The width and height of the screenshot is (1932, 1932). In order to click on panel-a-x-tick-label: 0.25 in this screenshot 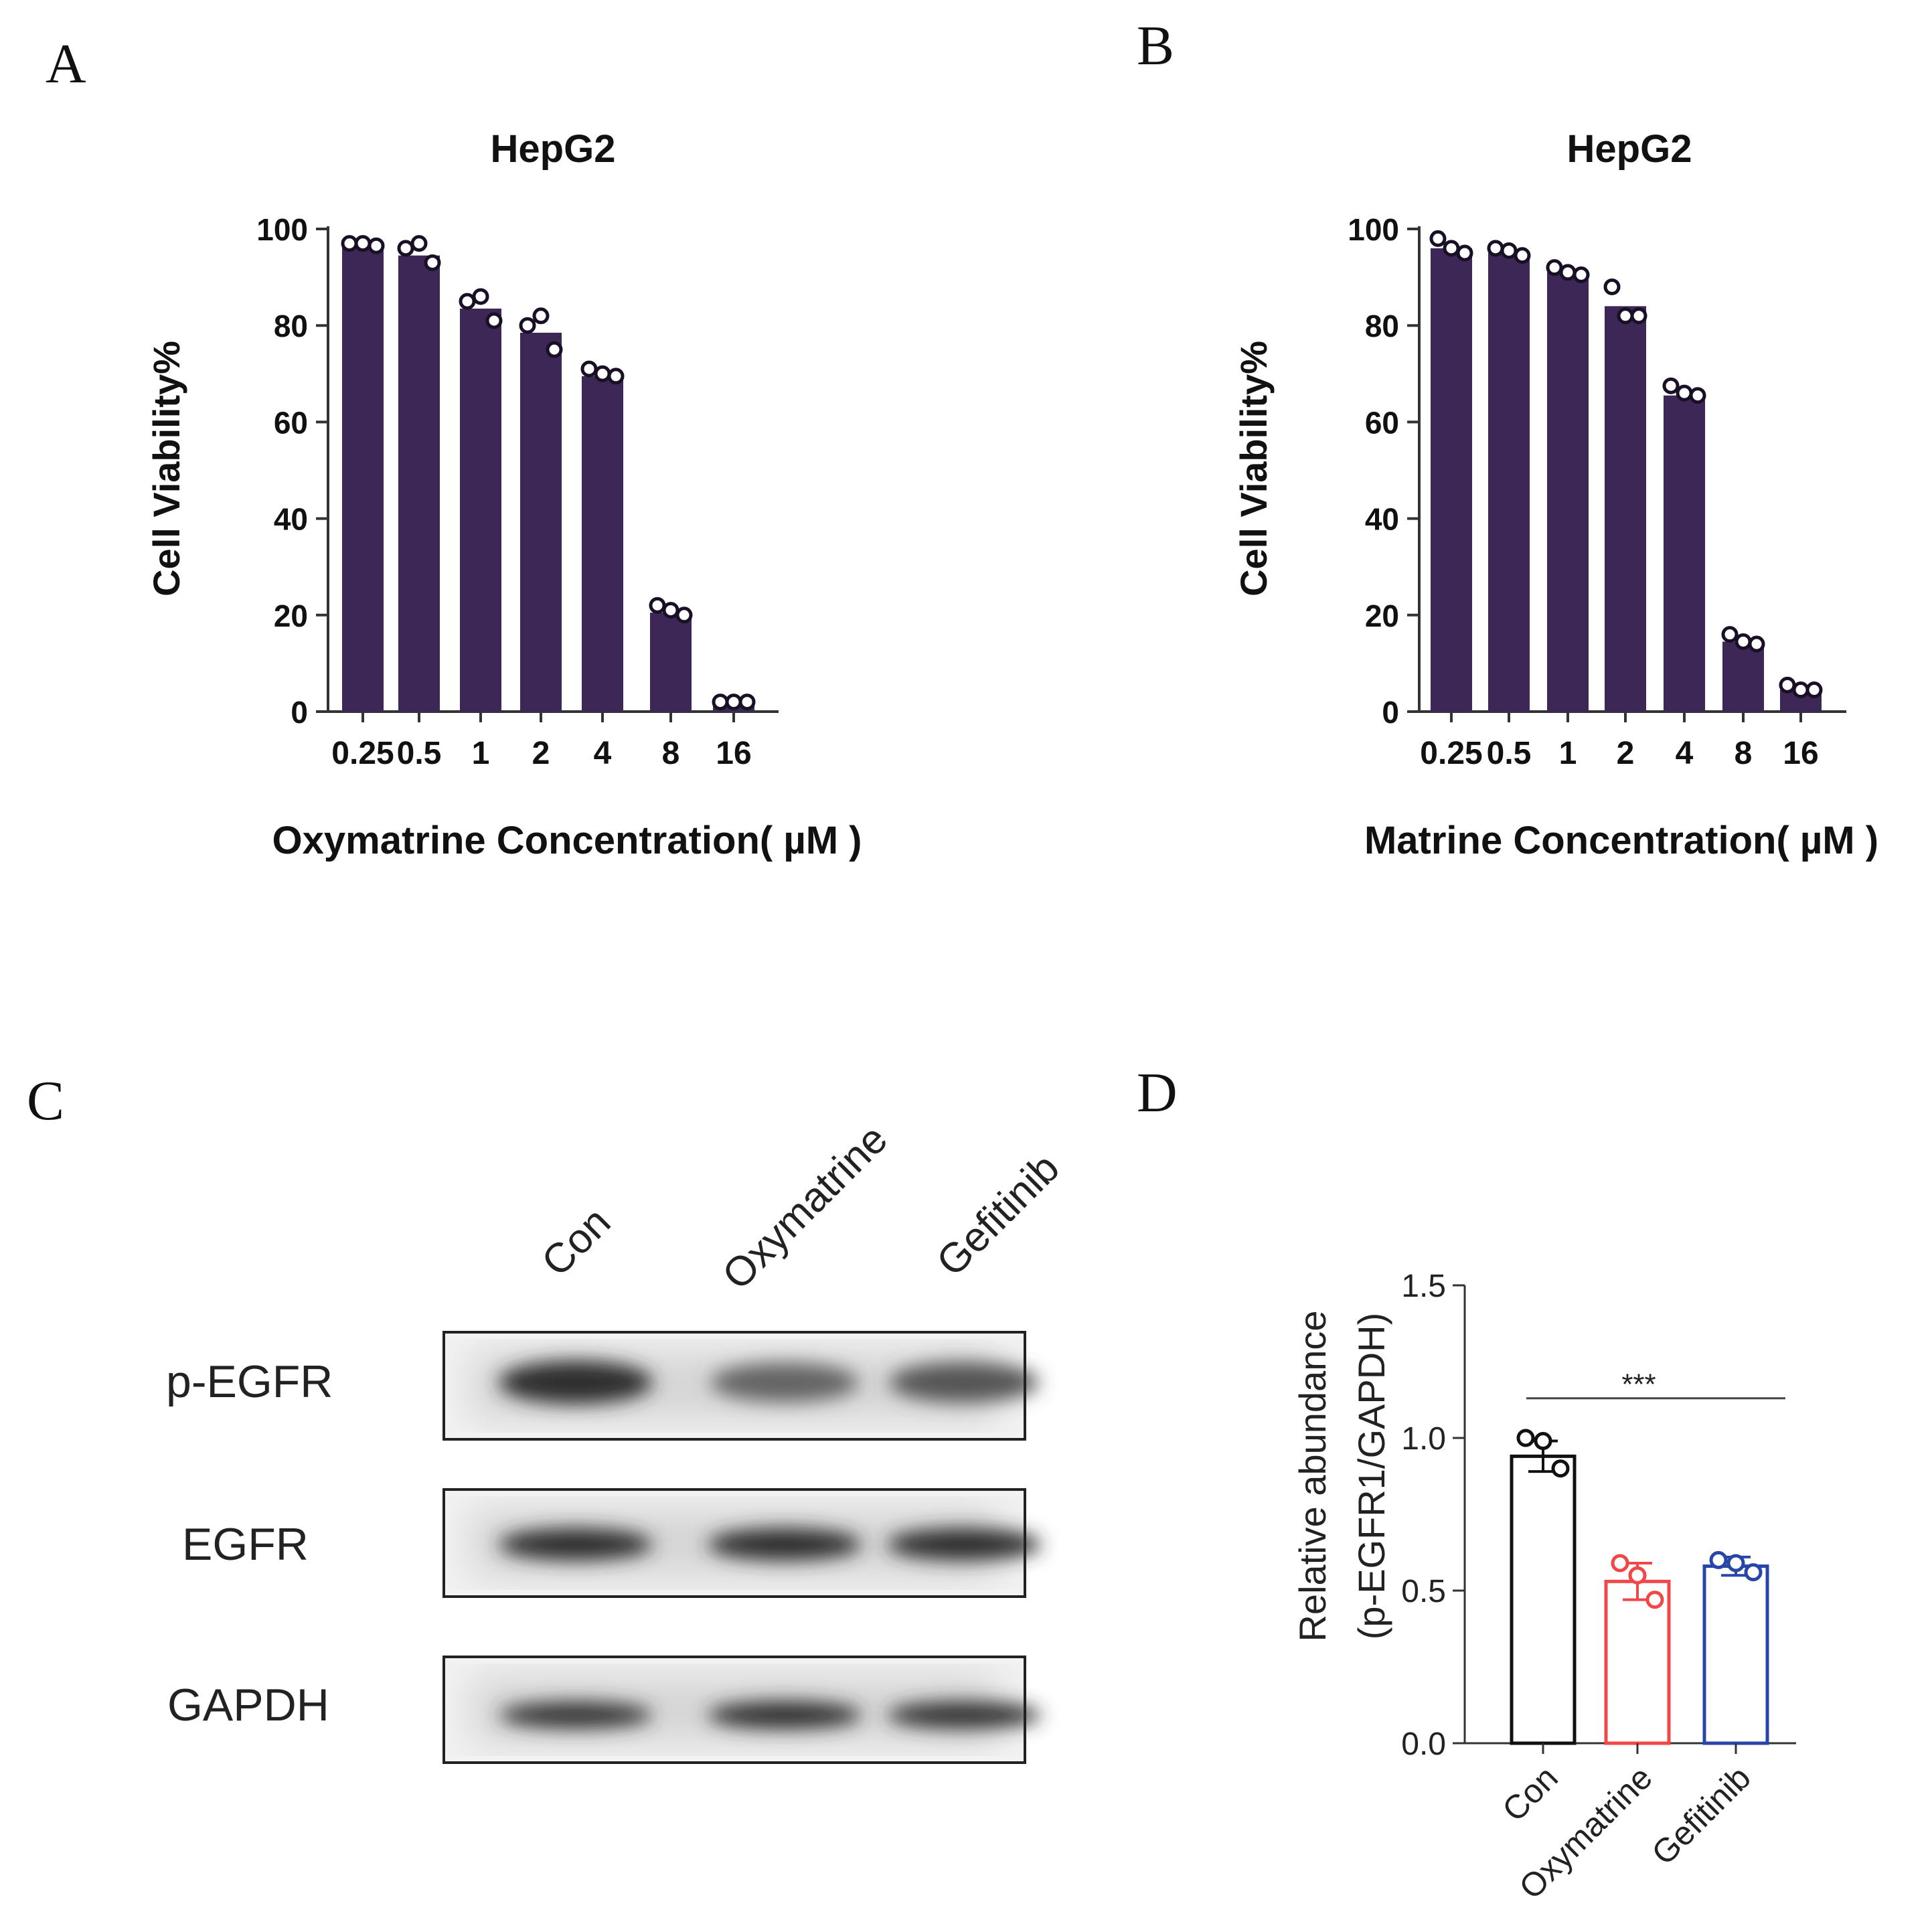, I will do `click(363, 754)`.